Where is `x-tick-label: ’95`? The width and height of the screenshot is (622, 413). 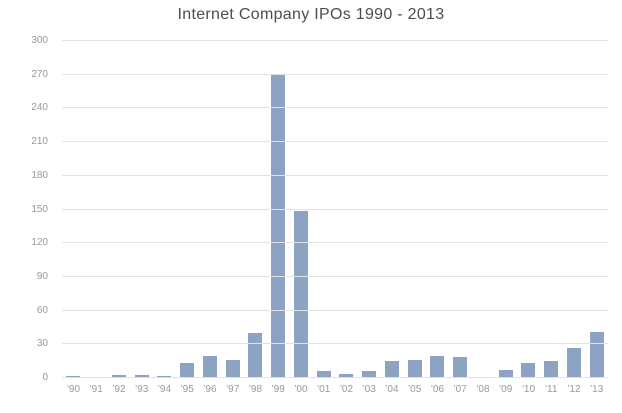
x-tick-label: ’95 is located at coordinates (187, 389).